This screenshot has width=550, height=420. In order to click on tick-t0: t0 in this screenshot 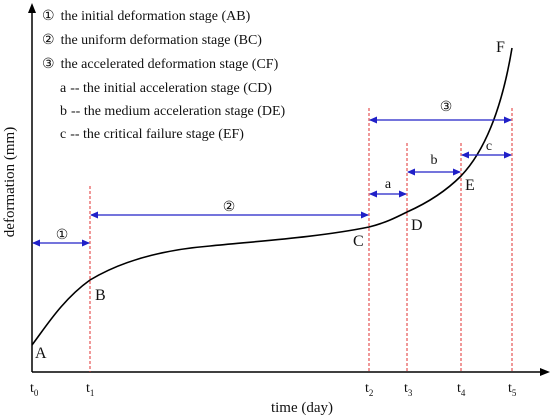, I will do `click(34, 389)`.